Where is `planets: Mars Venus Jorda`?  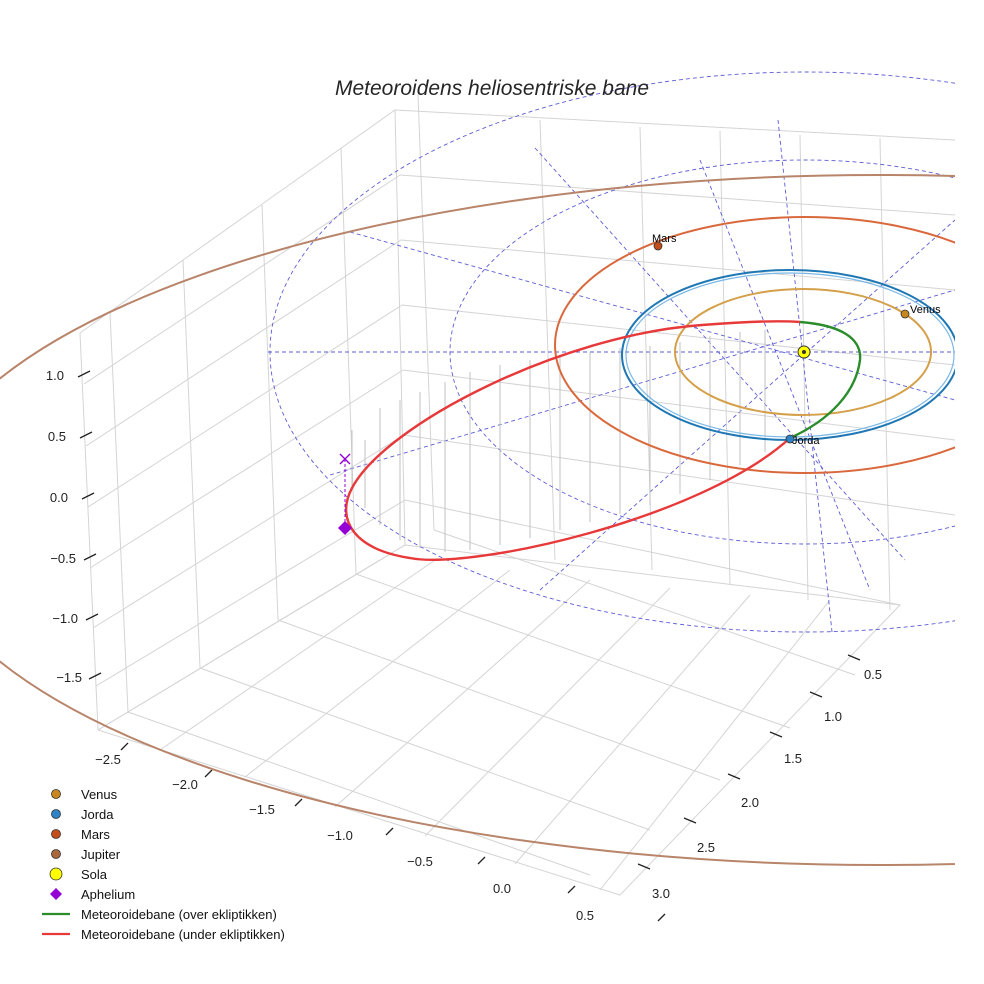 planets: Mars Venus Jorda is located at coordinates (796, 340).